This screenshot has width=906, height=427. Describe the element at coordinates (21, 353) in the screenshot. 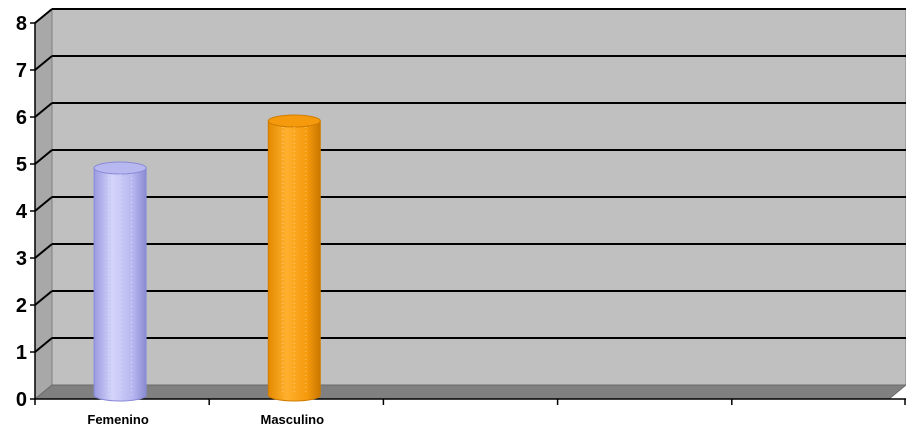

I see `y-tick-label: 1` at that location.